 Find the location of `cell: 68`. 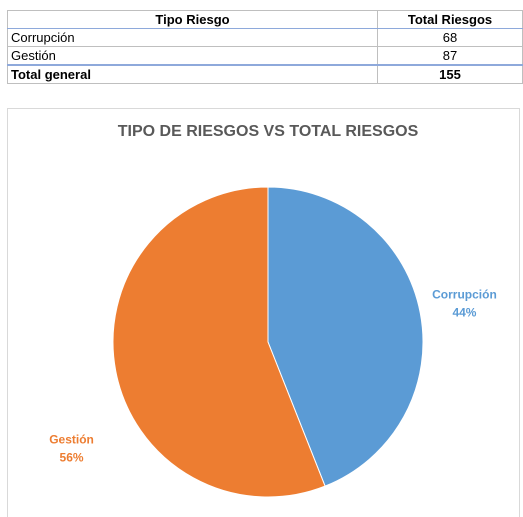

cell: 68 is located at coordinates (450, 37).